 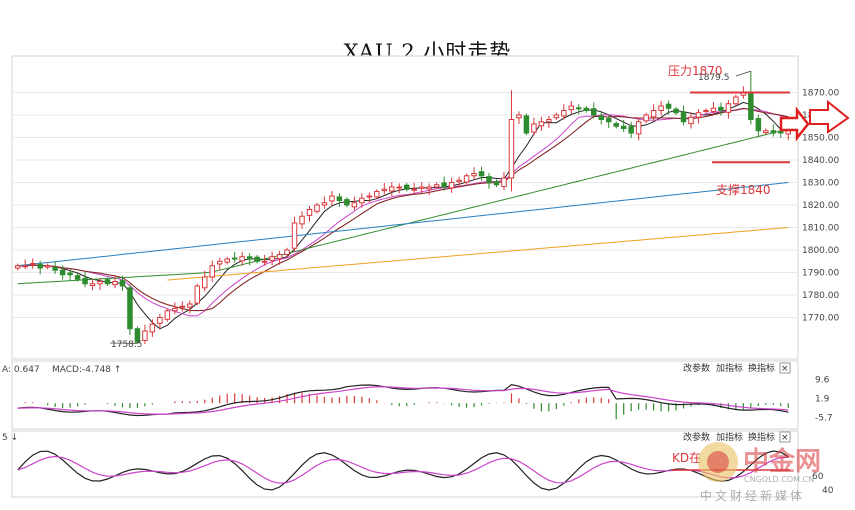 What do you see at coordinates (785, 368) in the screenshot?
I see `macd-close-button` at bounding box center [785, 368].